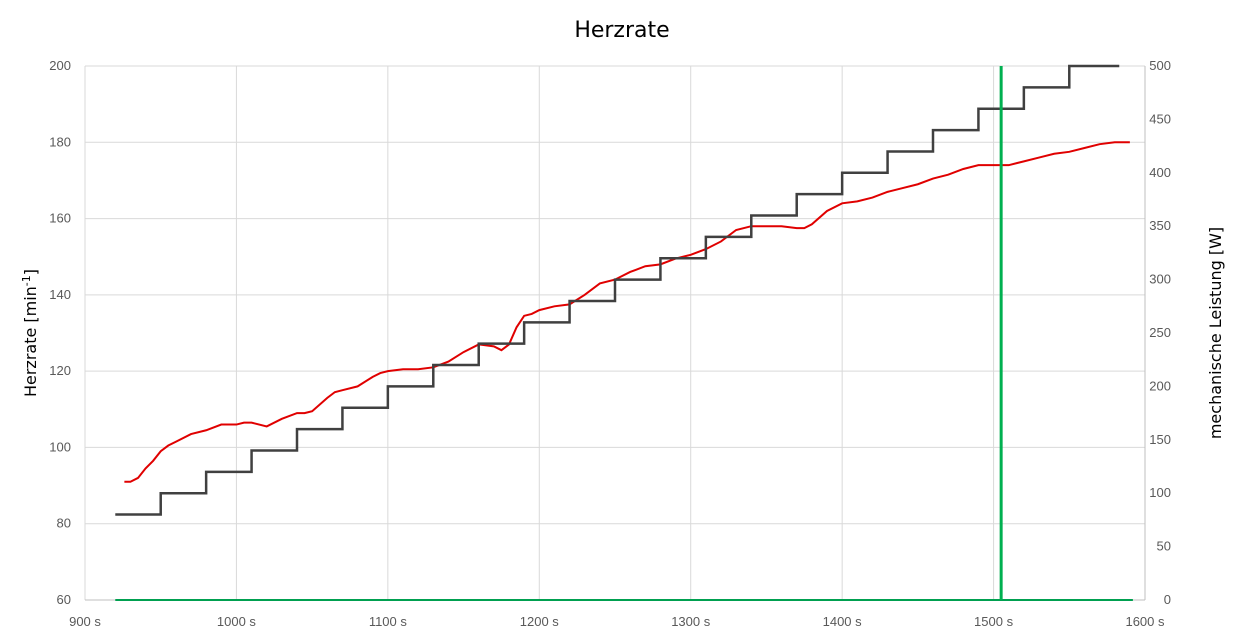 This screenshot has height=640, width=1245. Describe the element at coordinates (64, 523) in the screenshot. I see `y-tick-label: 80` at that location.